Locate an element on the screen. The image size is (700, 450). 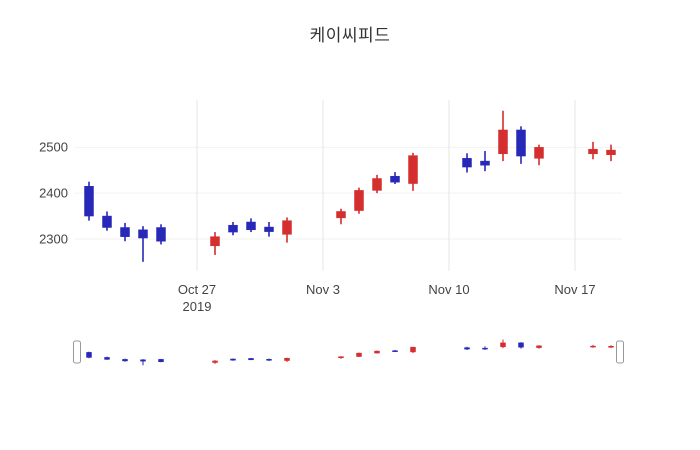
rangeslider-handle-left is located at coordinates (77, 352).